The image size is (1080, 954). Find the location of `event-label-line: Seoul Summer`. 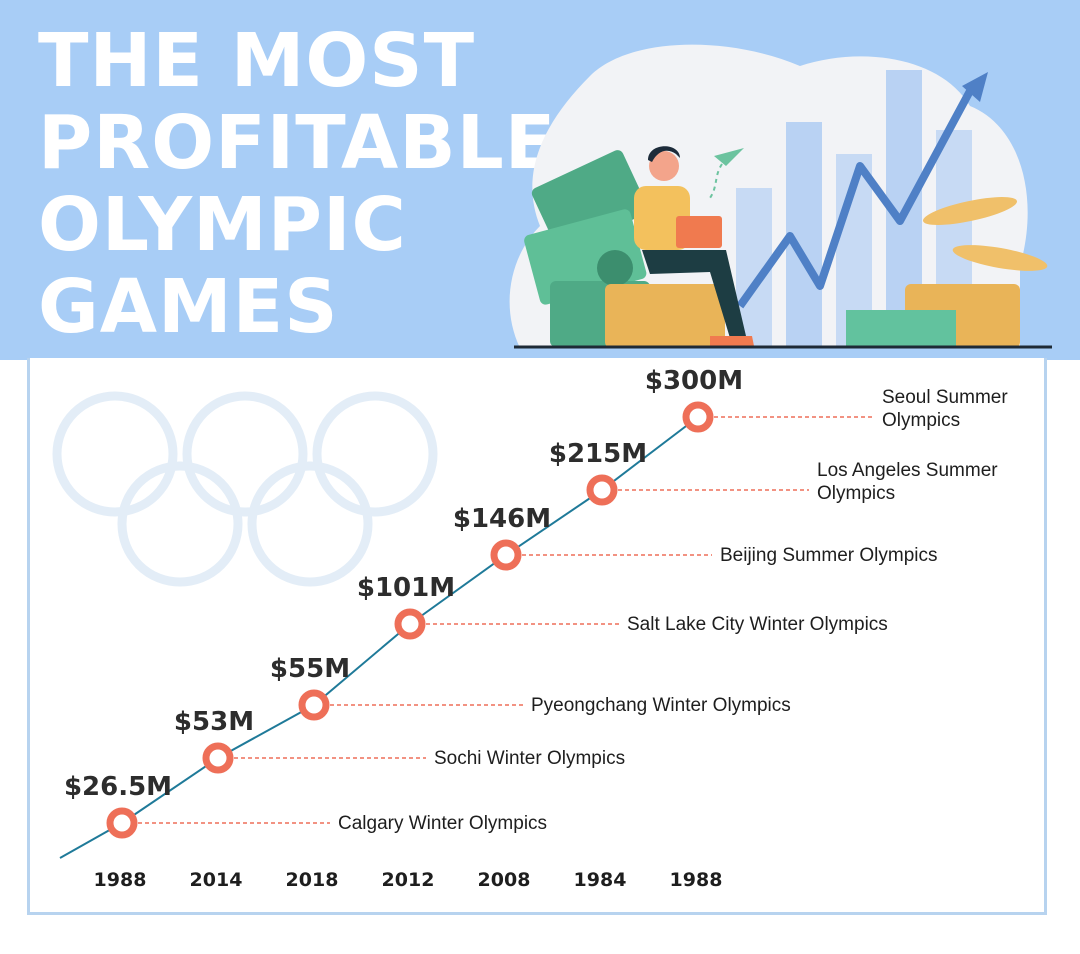

event-label-line: Seoul Summer is located at coordinates (945, 397).